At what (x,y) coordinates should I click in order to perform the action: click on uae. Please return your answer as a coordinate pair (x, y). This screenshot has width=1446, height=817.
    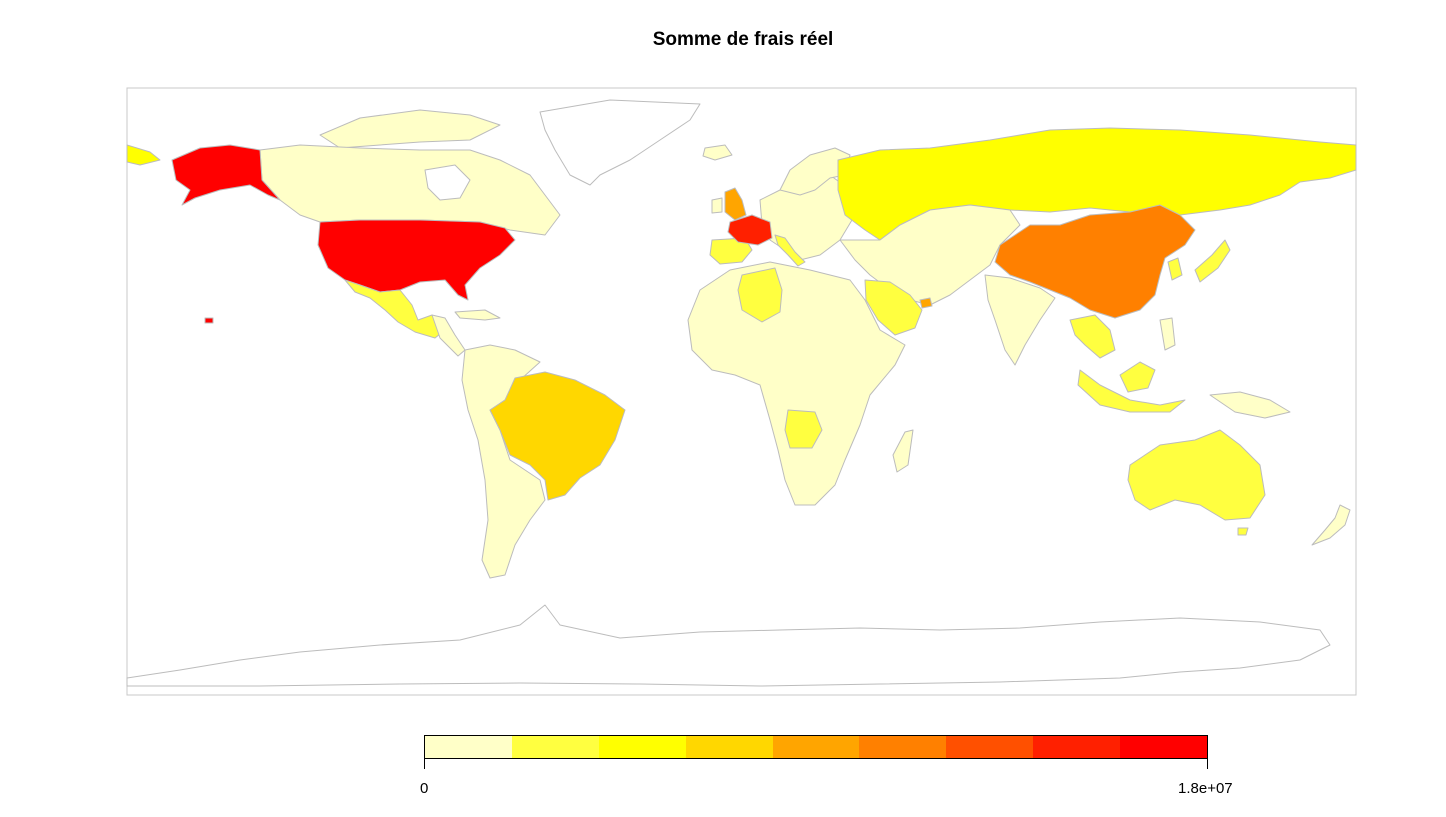
    Looking at the image, I should click on (926, 303).